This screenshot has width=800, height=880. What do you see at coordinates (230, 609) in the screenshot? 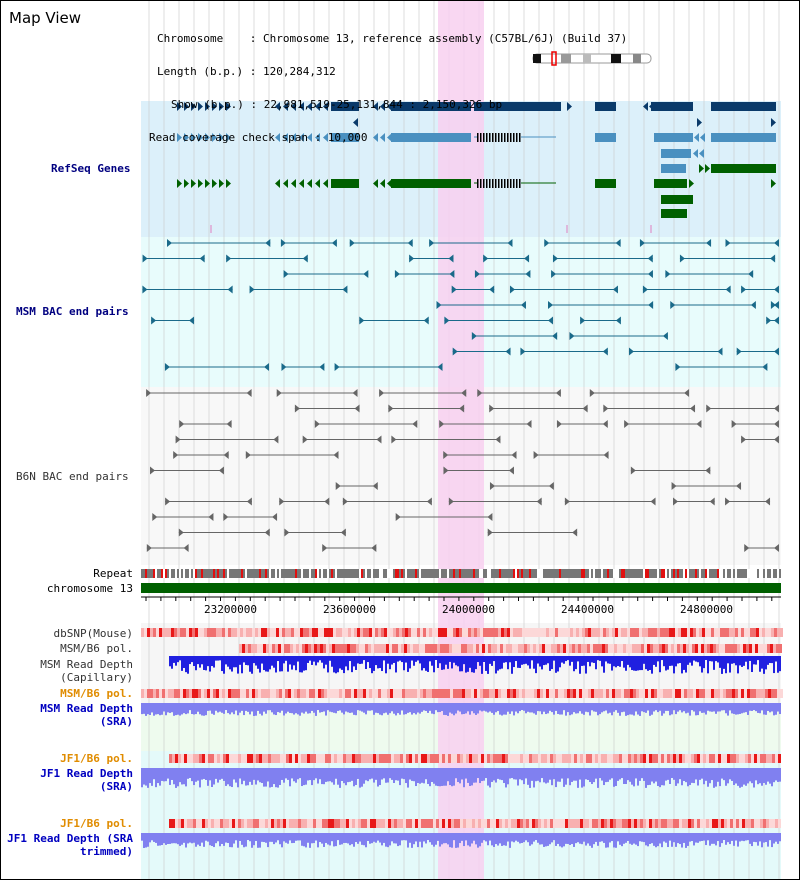
I see `axis-tick-label: 23200000` at bounding box center [230, 609].